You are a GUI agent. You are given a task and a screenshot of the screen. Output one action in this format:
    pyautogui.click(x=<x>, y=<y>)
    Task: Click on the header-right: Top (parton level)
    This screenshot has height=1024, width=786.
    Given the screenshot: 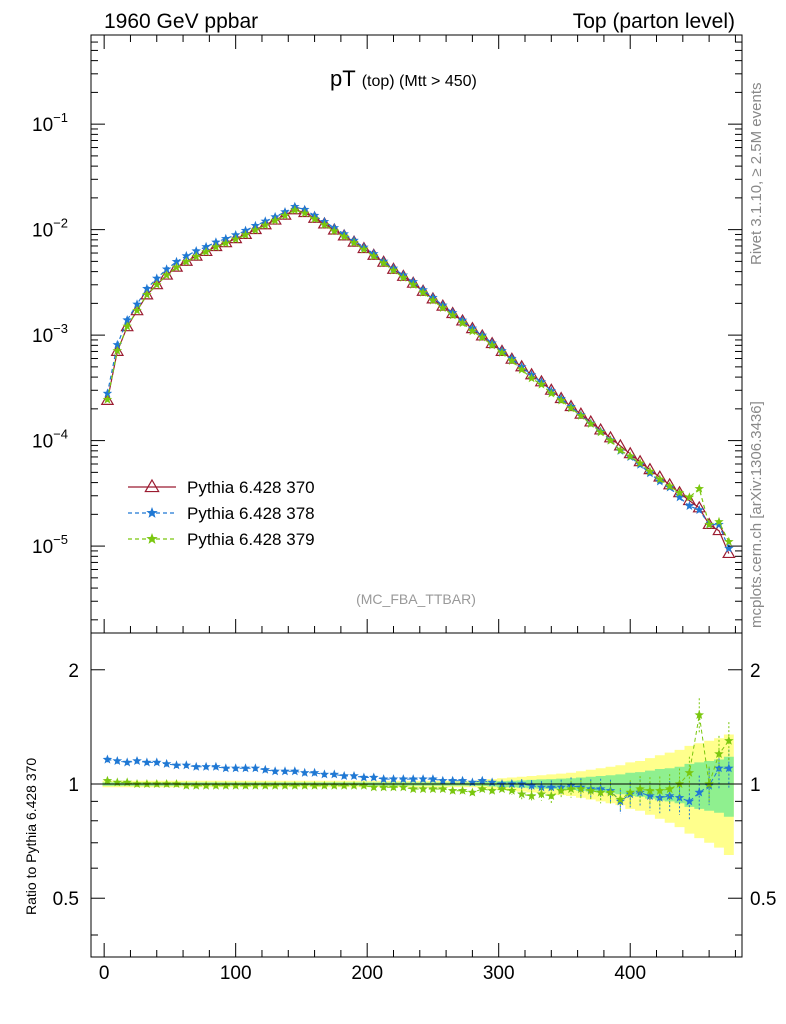 What is the action you would take?
    pyautogui.click(x=654, y=21)
    